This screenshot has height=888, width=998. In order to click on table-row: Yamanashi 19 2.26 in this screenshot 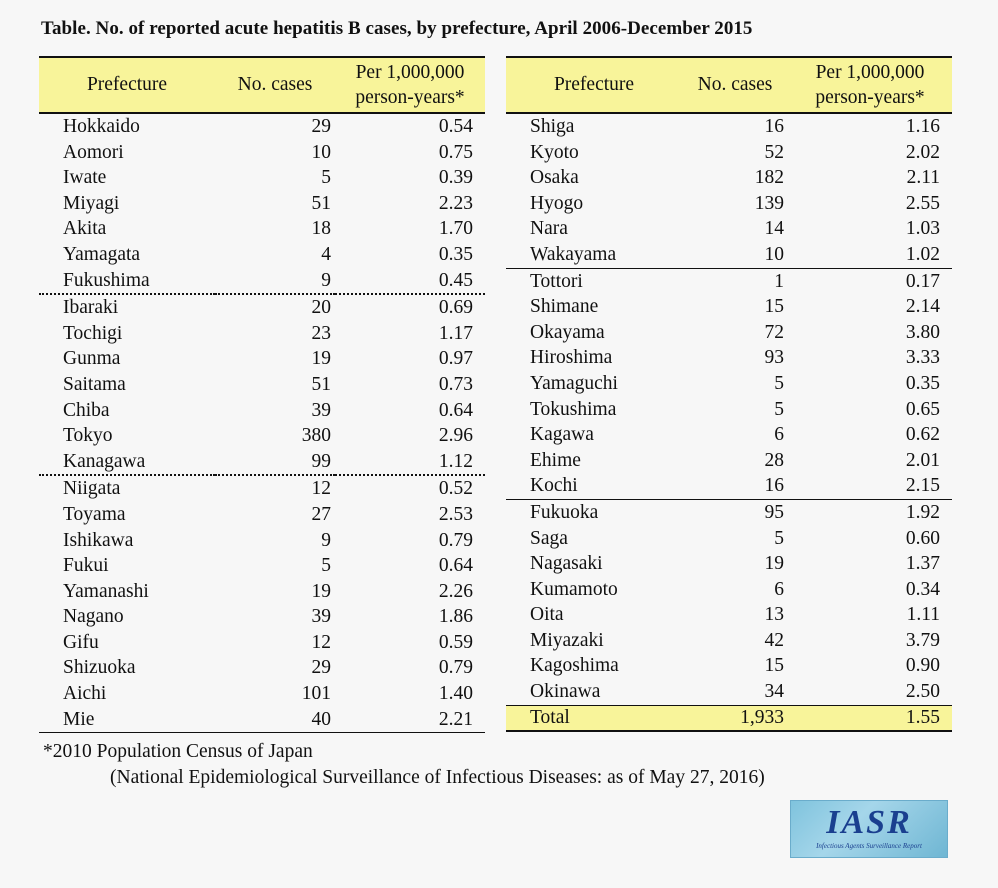, I will do `click(262, 592)`.